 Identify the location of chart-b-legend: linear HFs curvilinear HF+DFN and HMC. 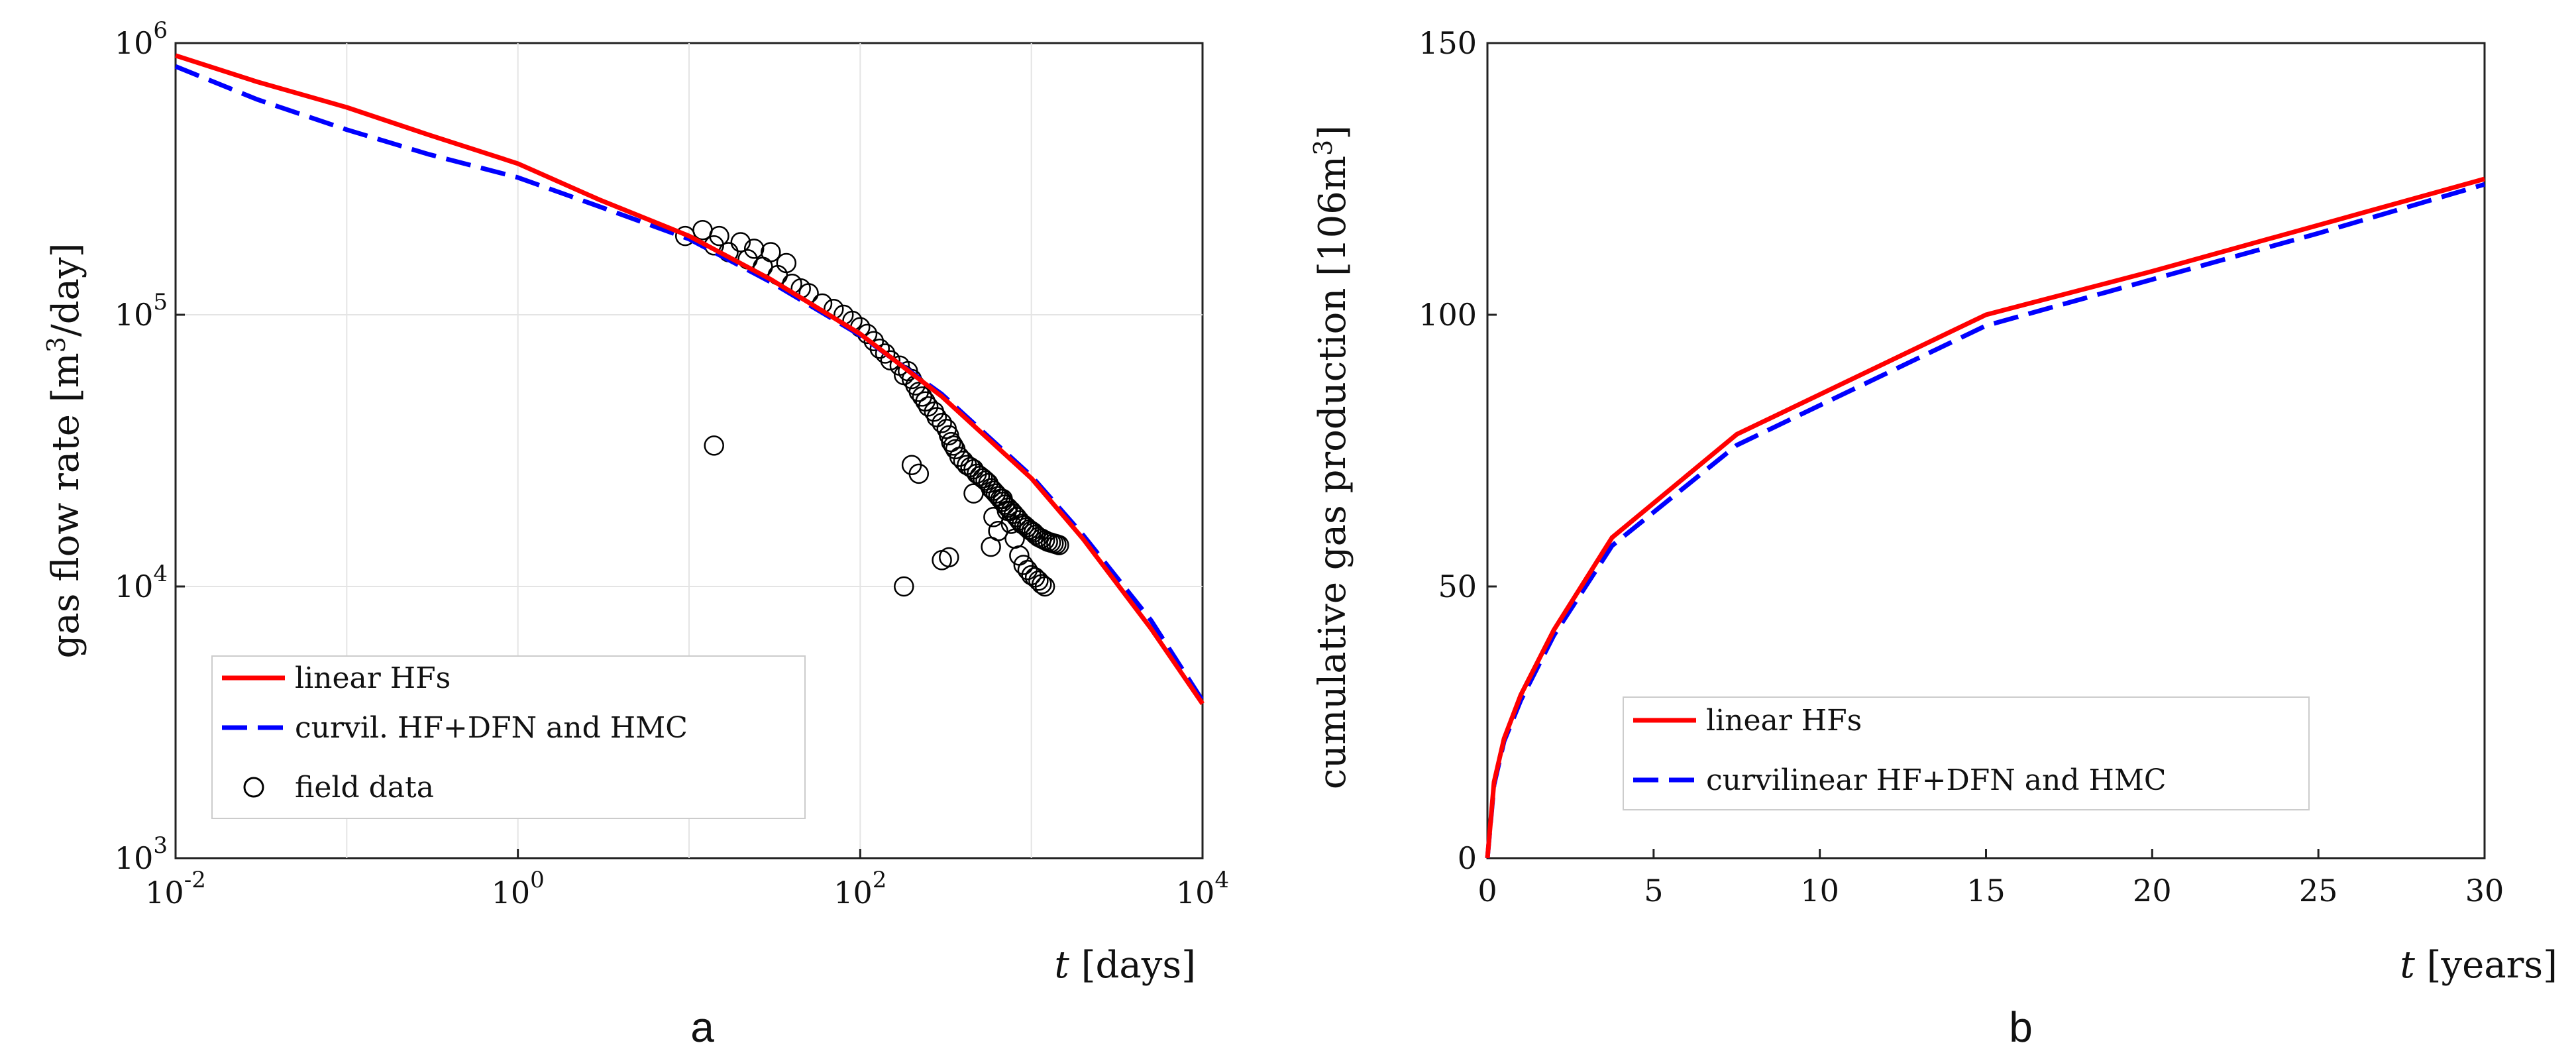
(1967, 753).